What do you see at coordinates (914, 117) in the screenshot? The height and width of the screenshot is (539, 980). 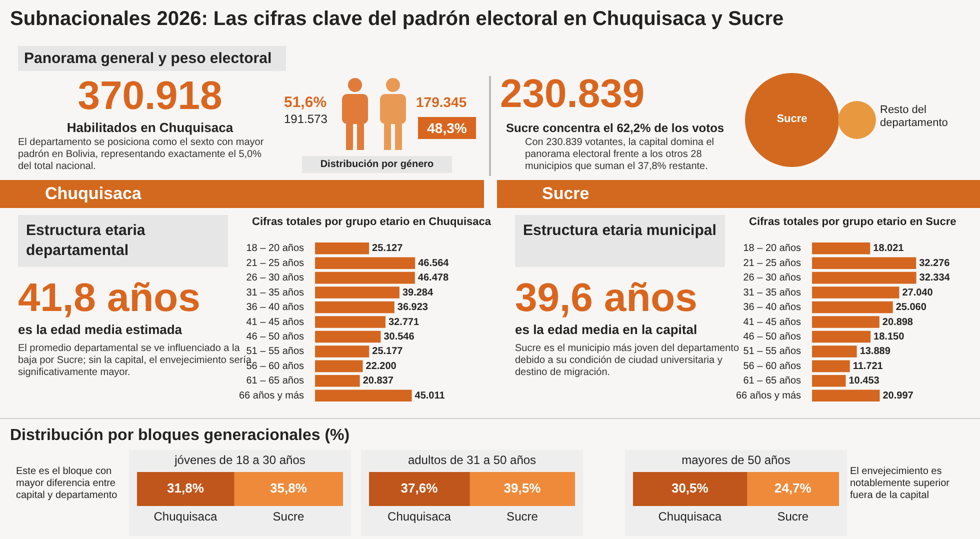 I see `text: Resto del departamento` at bounding box center [914, 117].